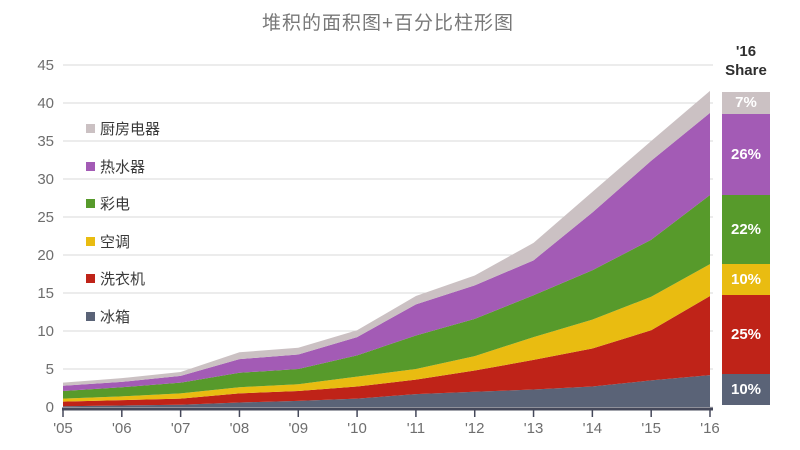 The image size is (800, 450). I want to click on y-tick-label: 25, so click(45, 217).